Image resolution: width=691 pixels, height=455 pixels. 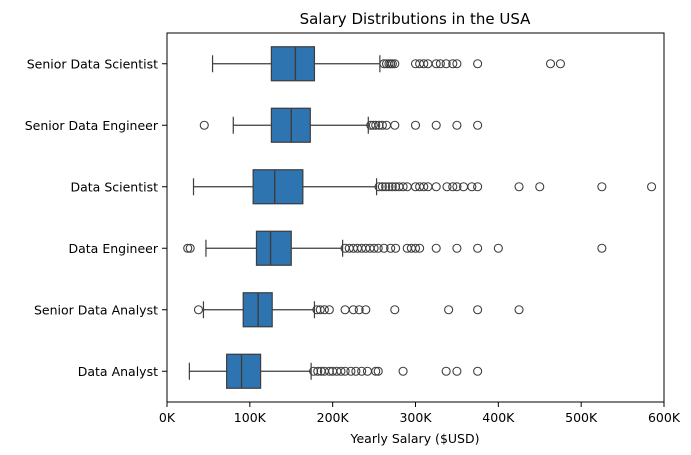 What do you see at coordinates (118, 371) in the screenshot?
I see `y-tick-label: Data Analyst` at bounding box center [118, 371].